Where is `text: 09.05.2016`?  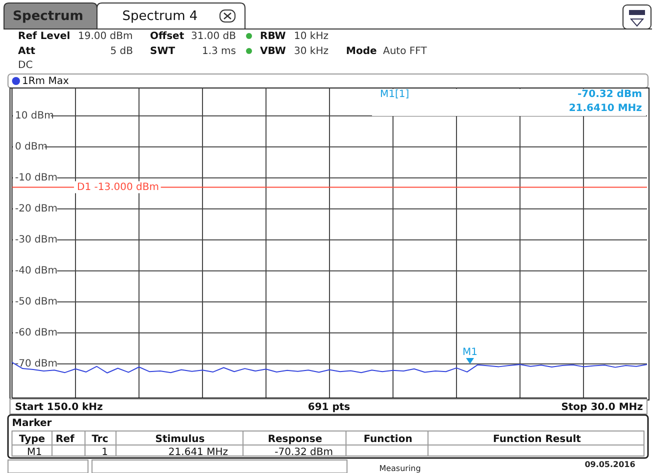 text: 09.05.2016 is located at coordinates (610, 464).